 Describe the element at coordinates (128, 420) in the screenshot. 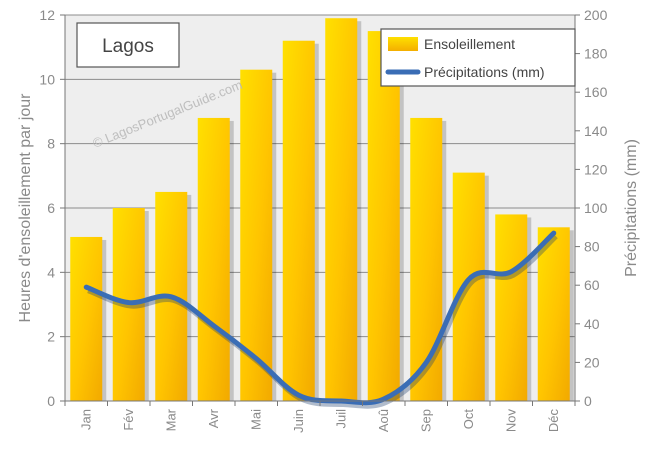

I see `x-tick-label: Fév` at that location.